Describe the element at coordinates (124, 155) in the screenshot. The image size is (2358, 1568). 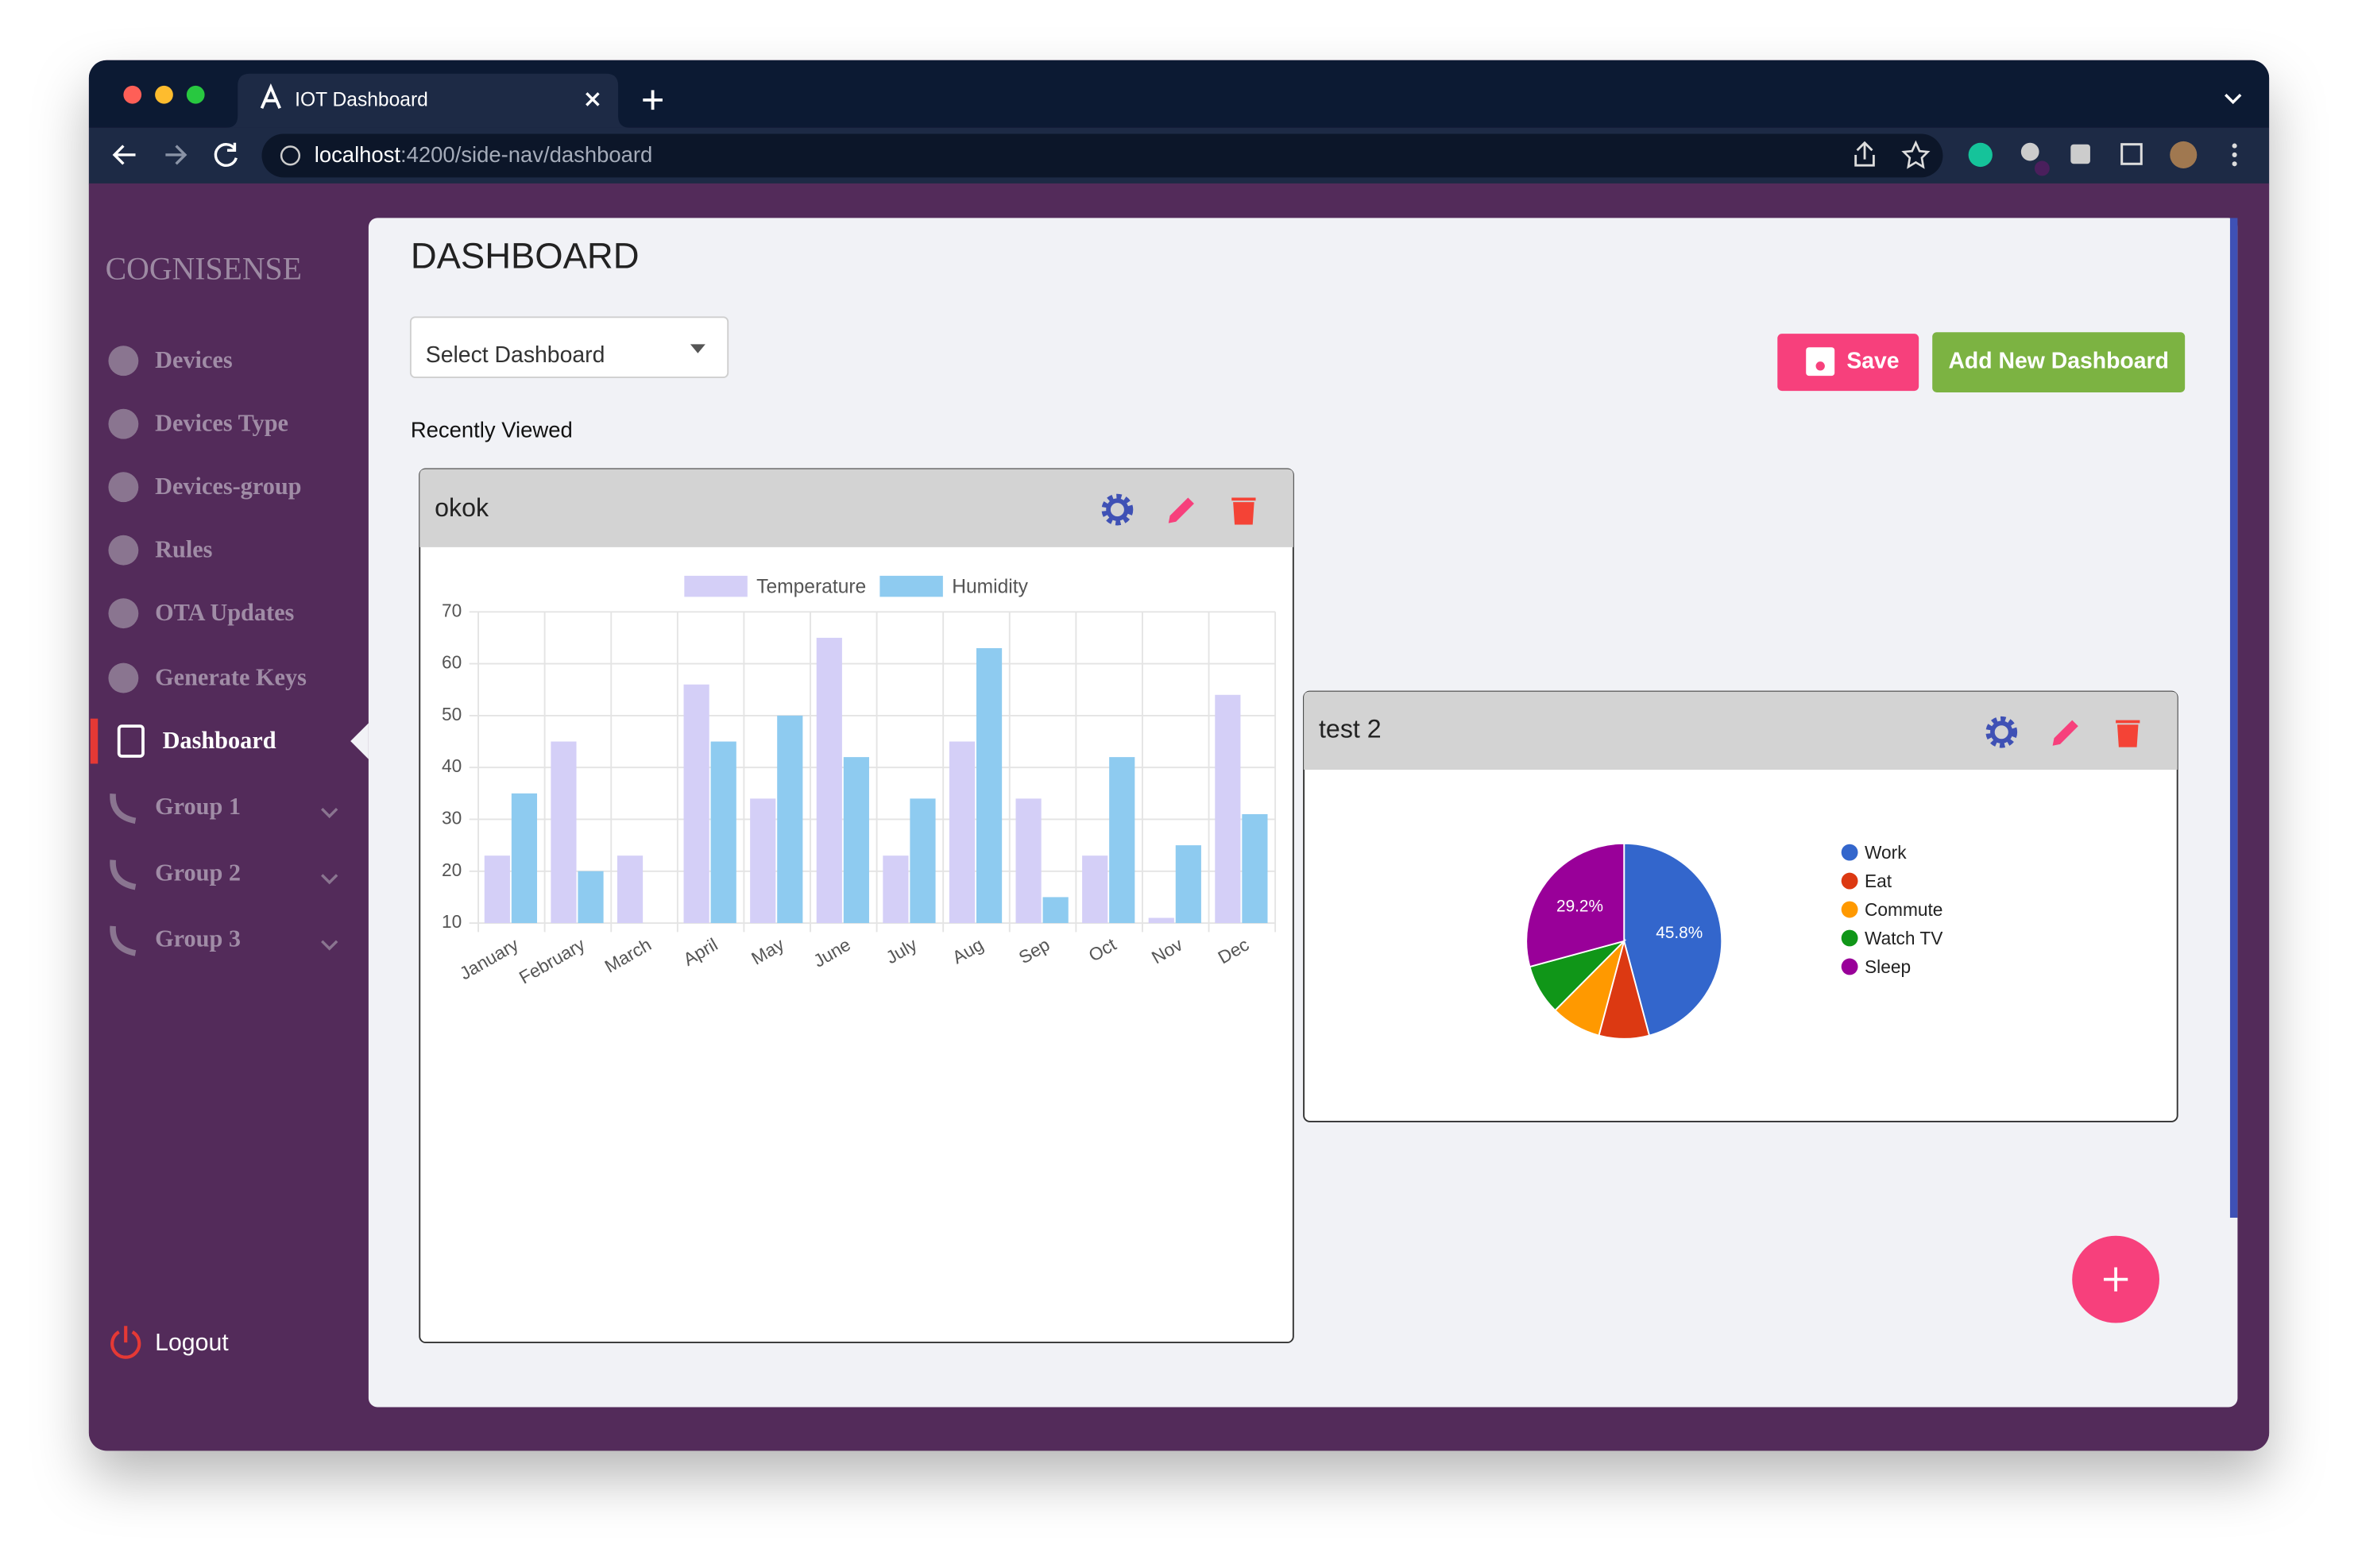
I see `back-button` at that location.